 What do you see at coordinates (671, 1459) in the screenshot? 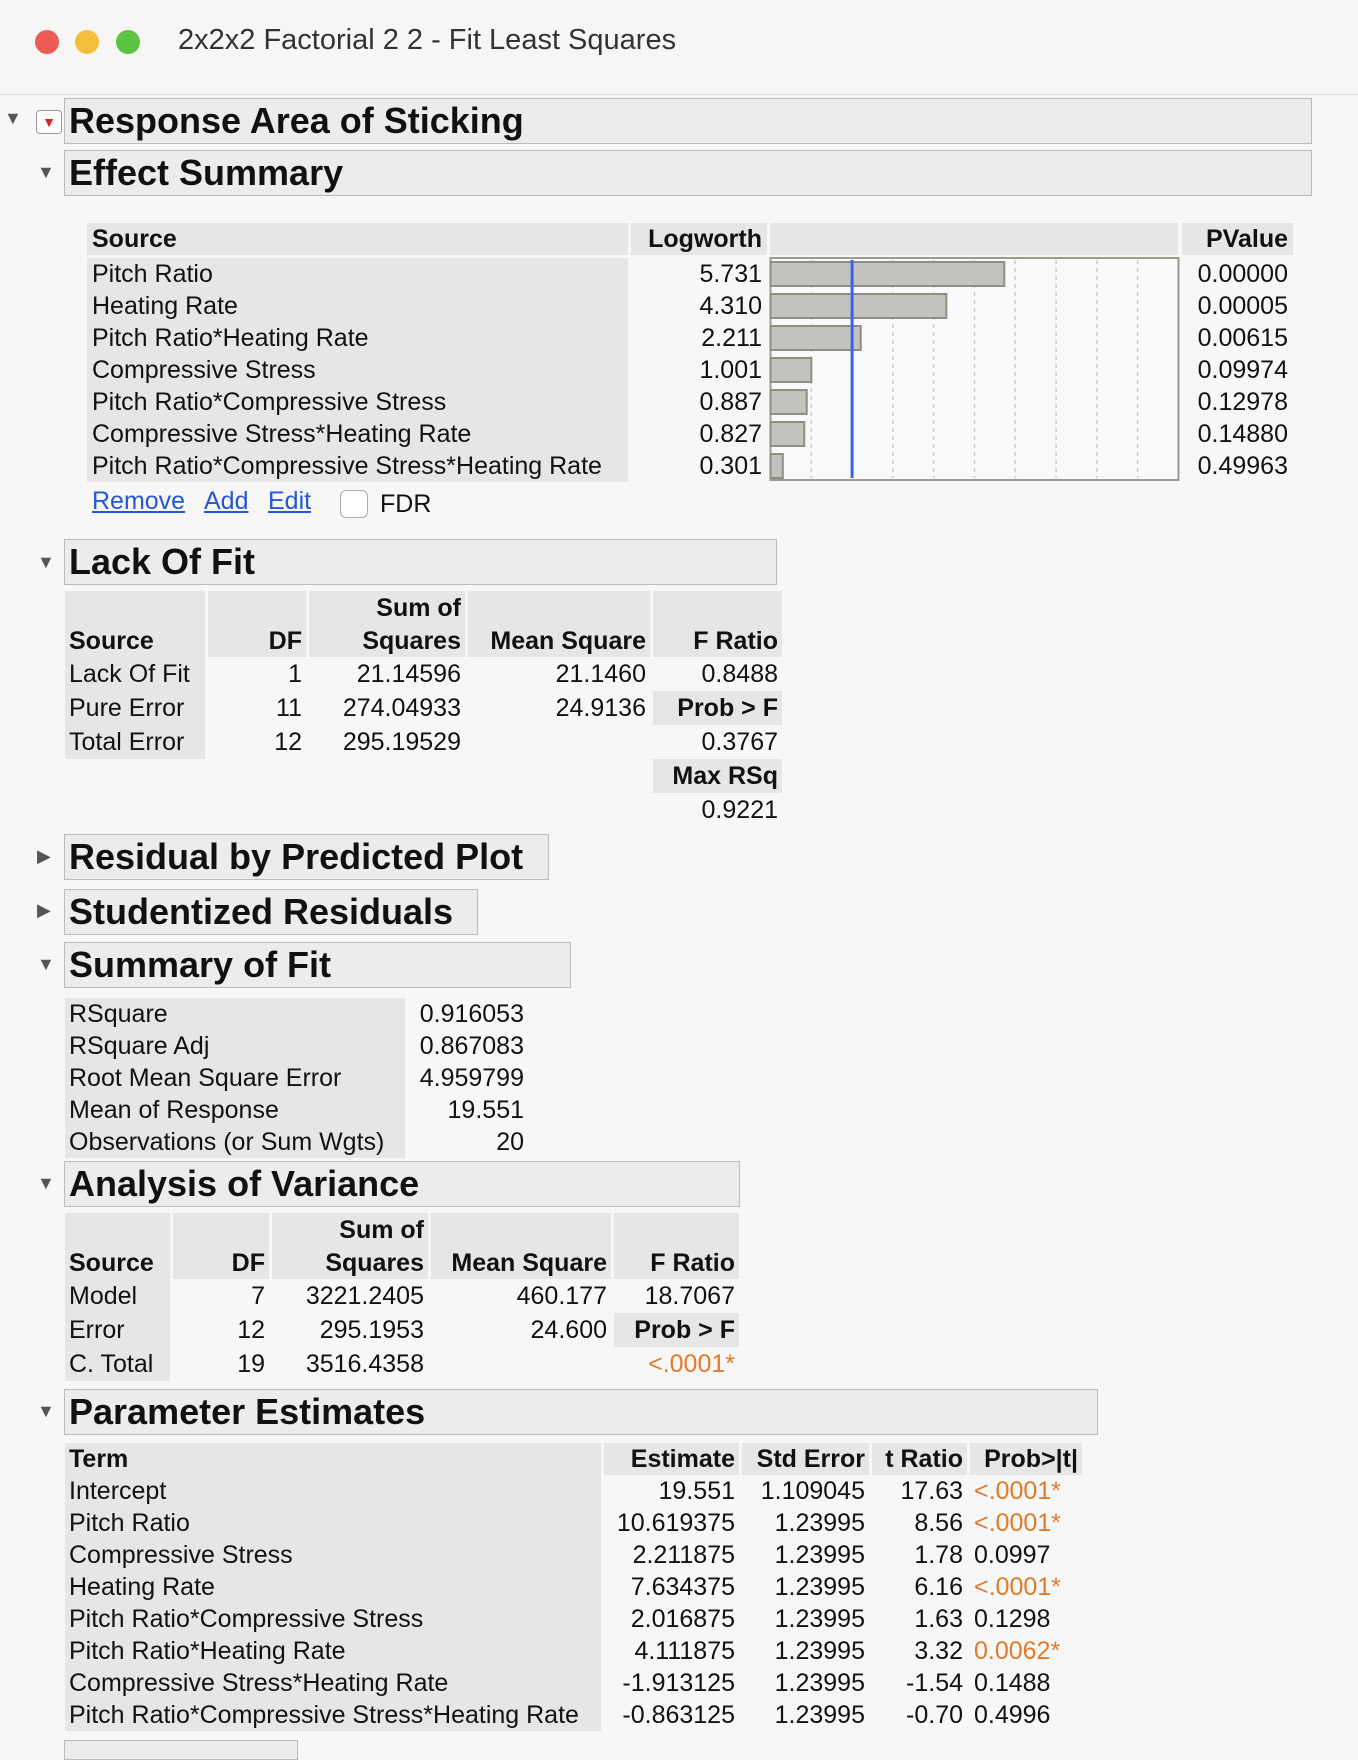
I see `col-estimate: Estimate` at bounding box center [671, 1459].